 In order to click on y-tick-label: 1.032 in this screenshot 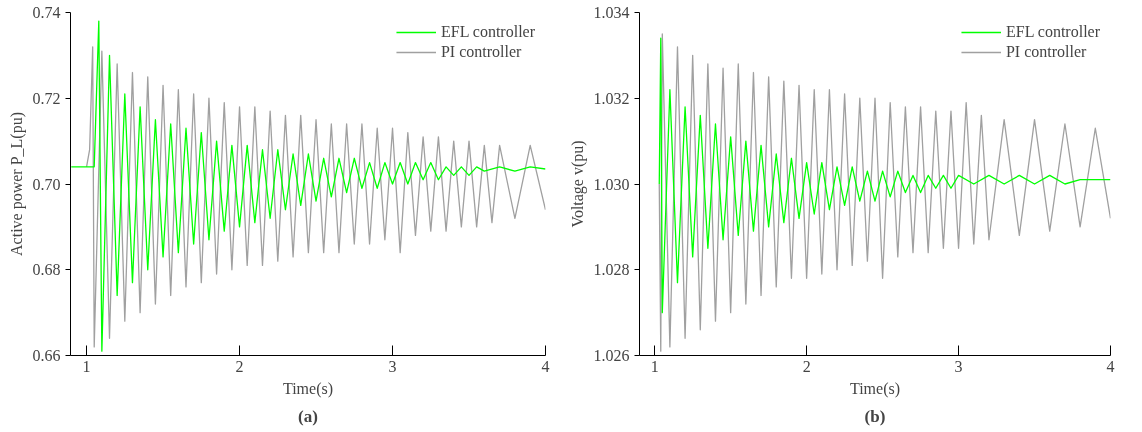, I will do `click(611, 98)`.